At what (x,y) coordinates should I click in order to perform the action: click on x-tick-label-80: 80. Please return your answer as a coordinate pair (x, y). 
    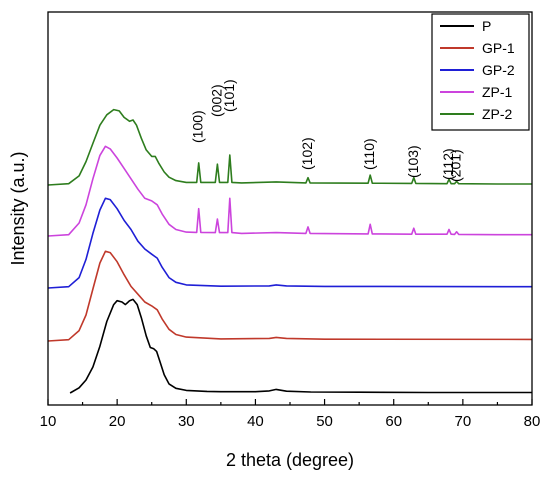
    Looking at the image, I should click on (532, 421).